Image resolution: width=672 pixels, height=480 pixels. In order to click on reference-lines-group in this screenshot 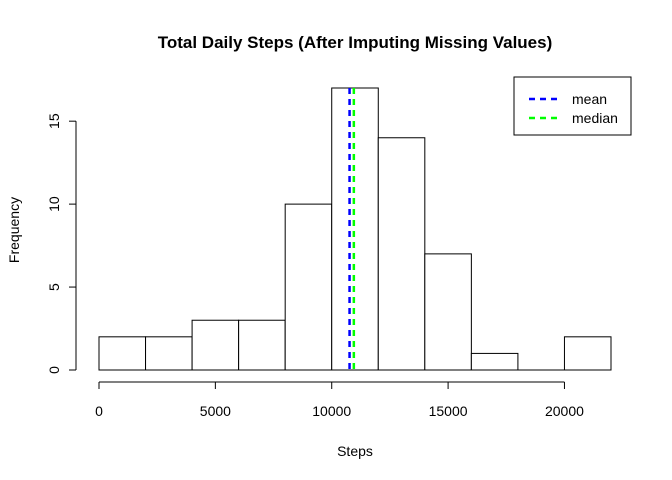, I will do `click(352, 229)`.